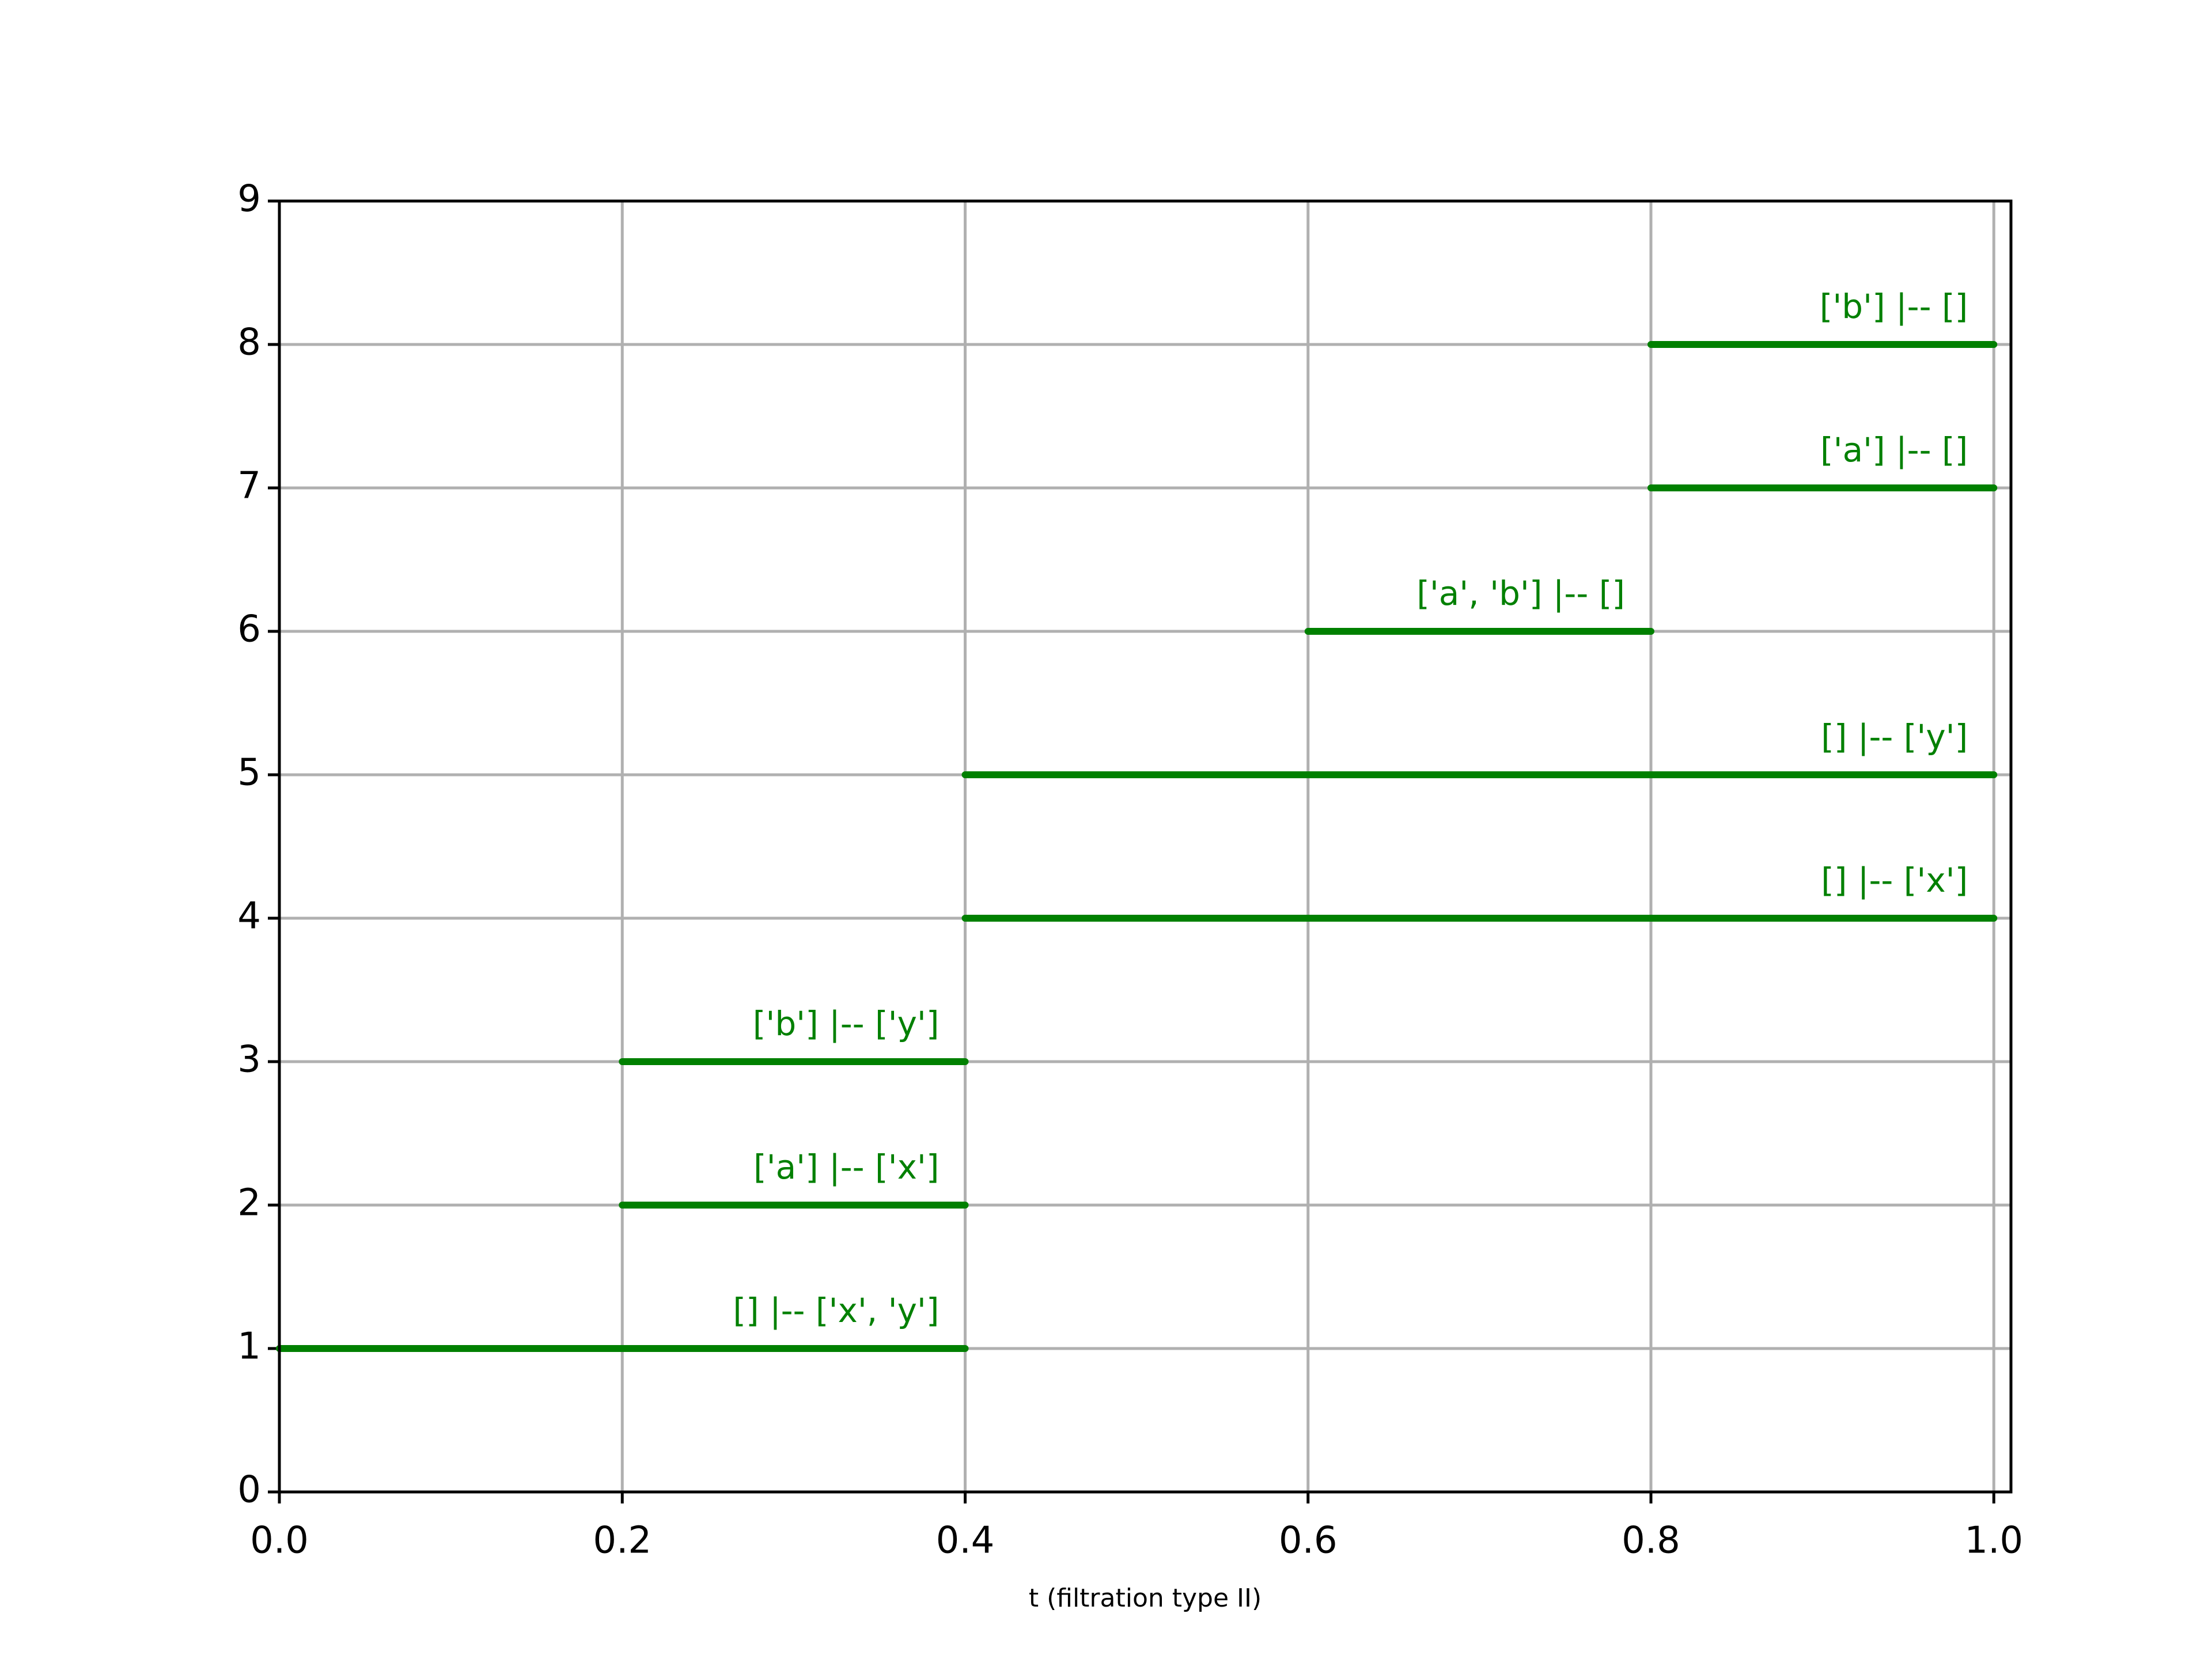 This screenshot has height=1659, width=2212. Describe the element at coordinates (846, 1167) in the screenshot. I see `segment-label: ['a'] |-- ['x']` at that location.